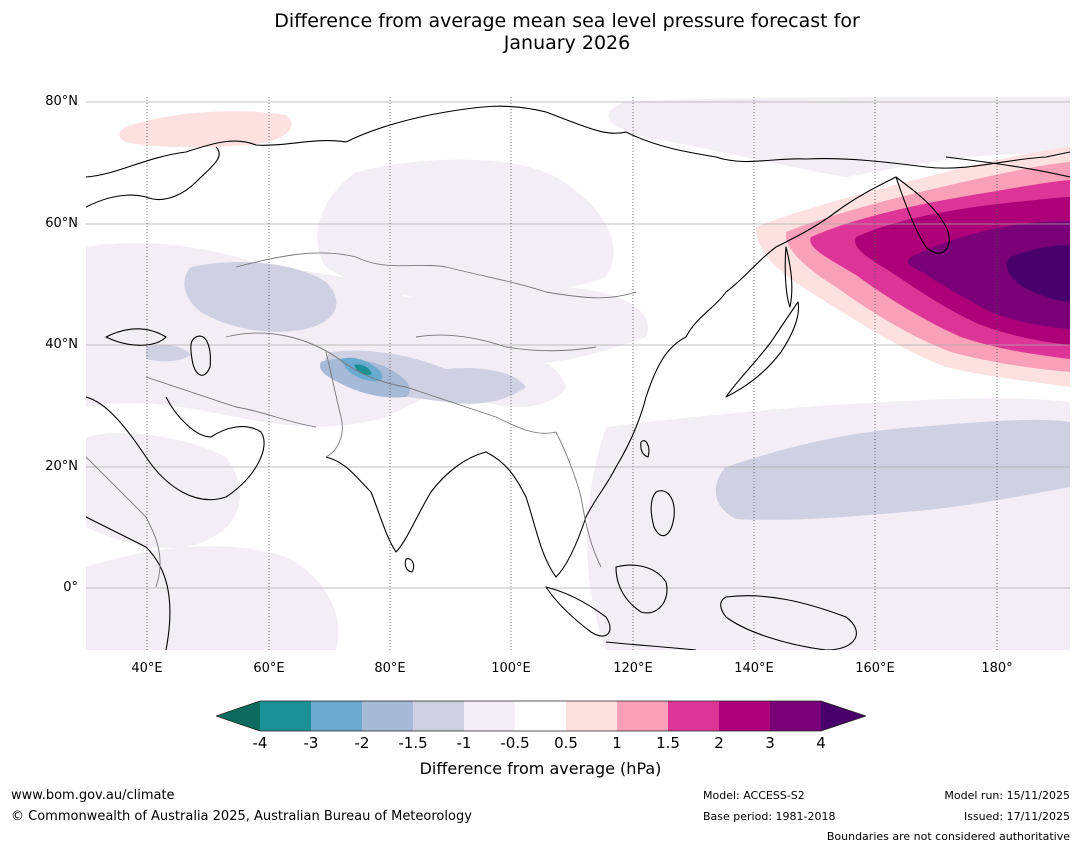 The image size is (1081, 850). Describe the element at coordinates (754, 795) in the screenshot. I see `model-name: Model: ACCESS-S2` at that location.